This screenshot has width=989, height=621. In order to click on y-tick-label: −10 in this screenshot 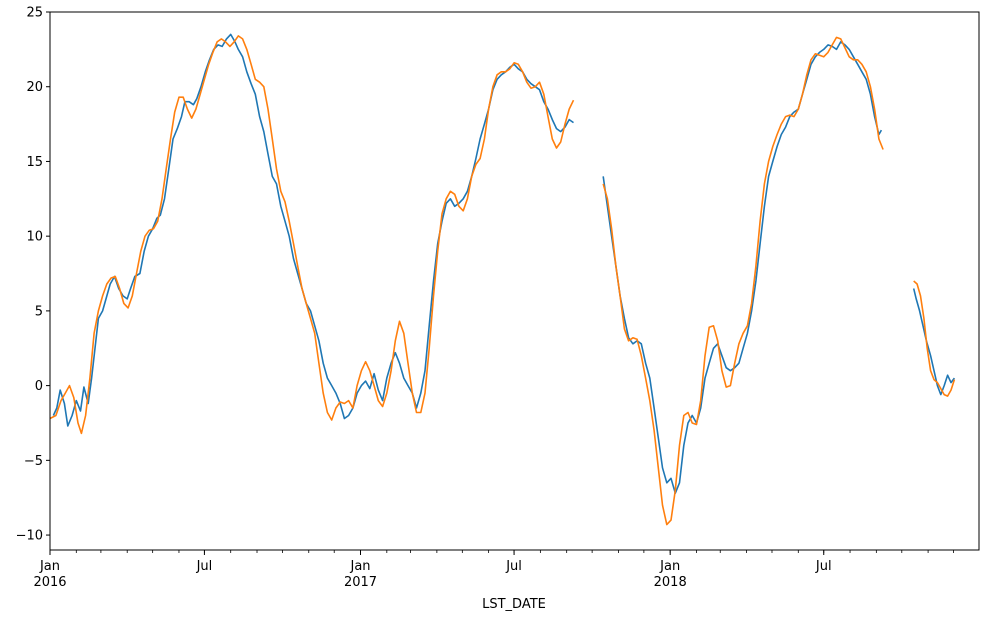, I will do `click(29, 536)`.